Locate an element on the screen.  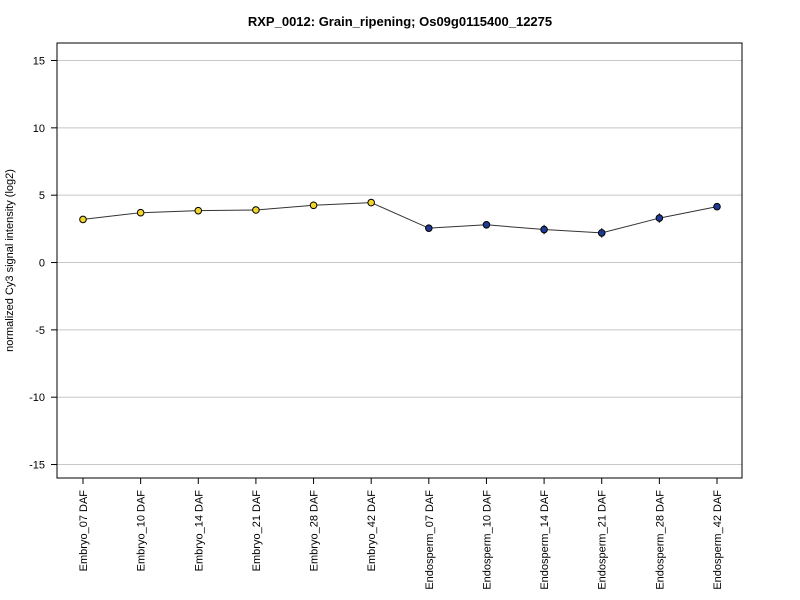
y-tick-label: 15 is located at coordinates (39, 62).